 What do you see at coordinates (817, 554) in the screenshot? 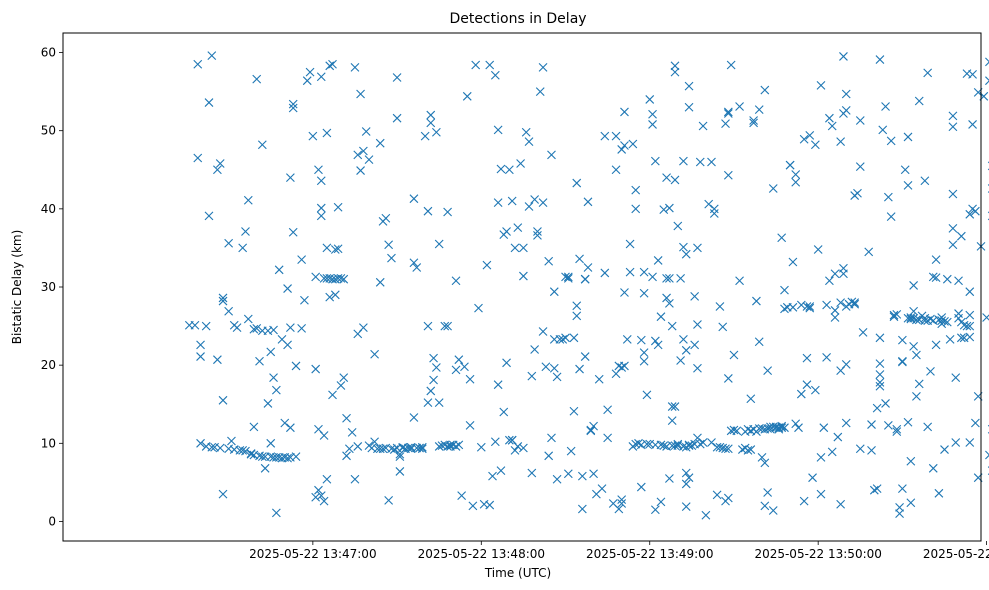
I see `x-tick-label: 2025-05-22 13:50:00` at bounding box center [817, 554].